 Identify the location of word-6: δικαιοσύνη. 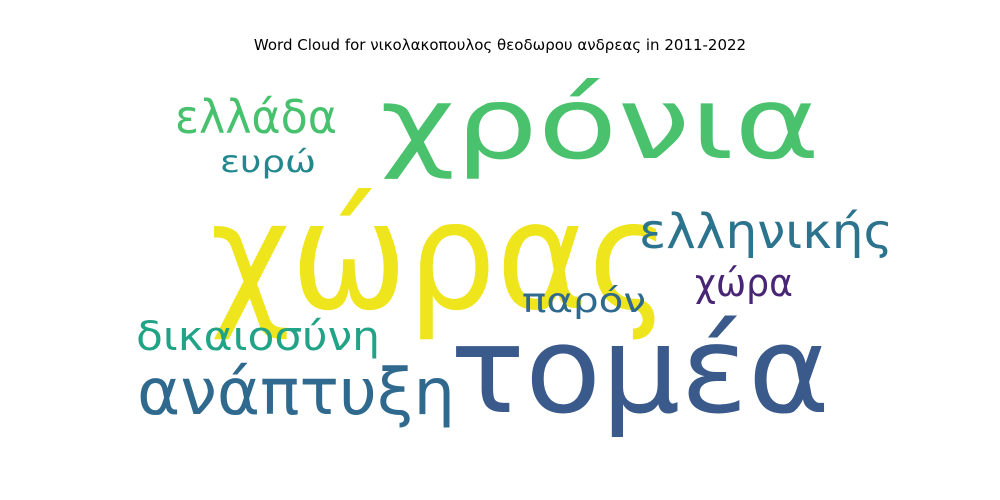
(258, 337).